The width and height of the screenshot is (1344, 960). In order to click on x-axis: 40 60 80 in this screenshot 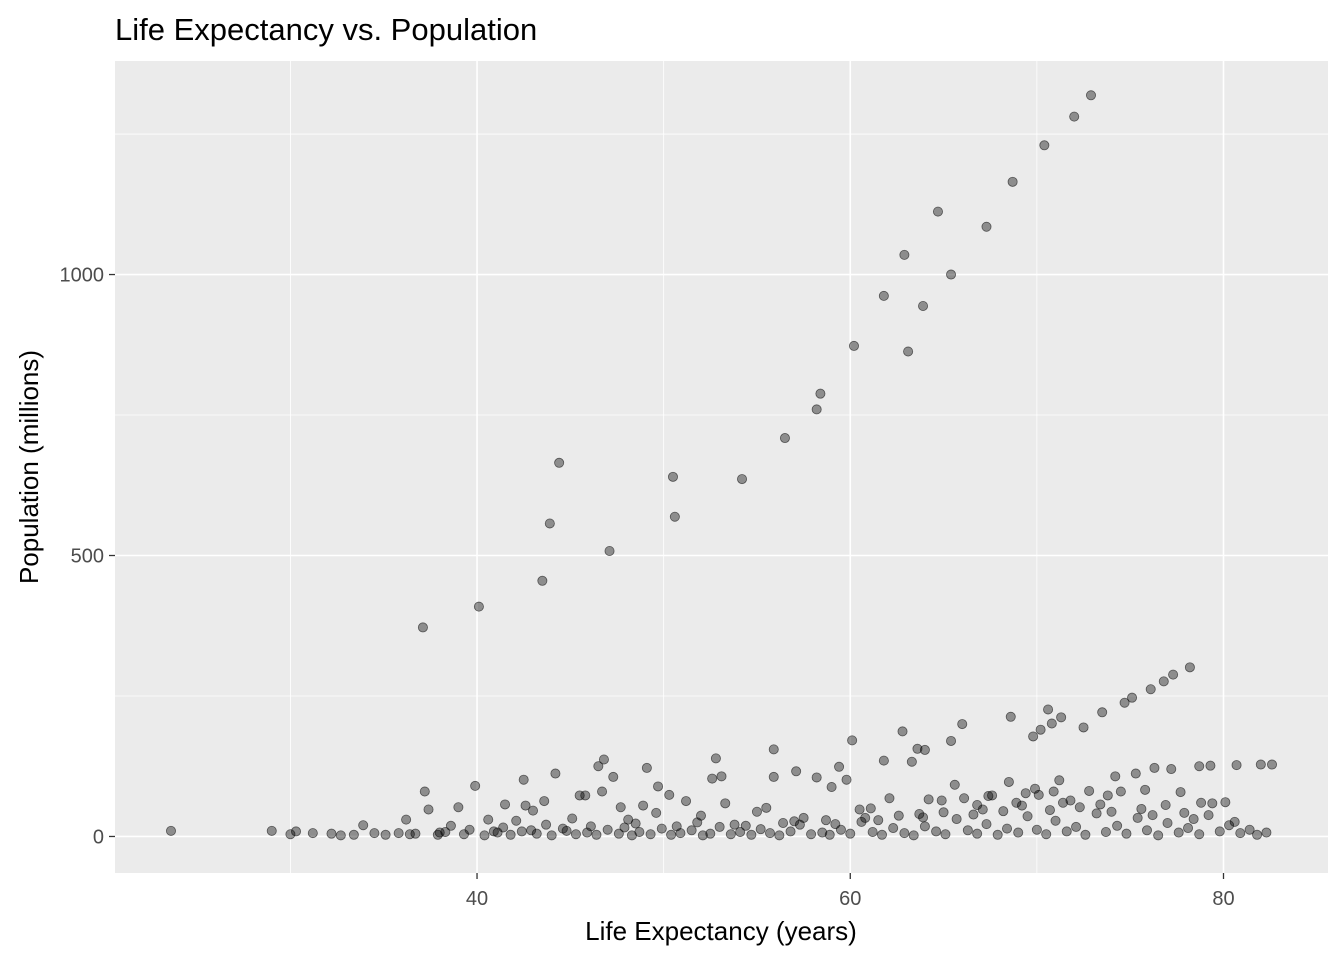, I will do `click(850, 891)`.